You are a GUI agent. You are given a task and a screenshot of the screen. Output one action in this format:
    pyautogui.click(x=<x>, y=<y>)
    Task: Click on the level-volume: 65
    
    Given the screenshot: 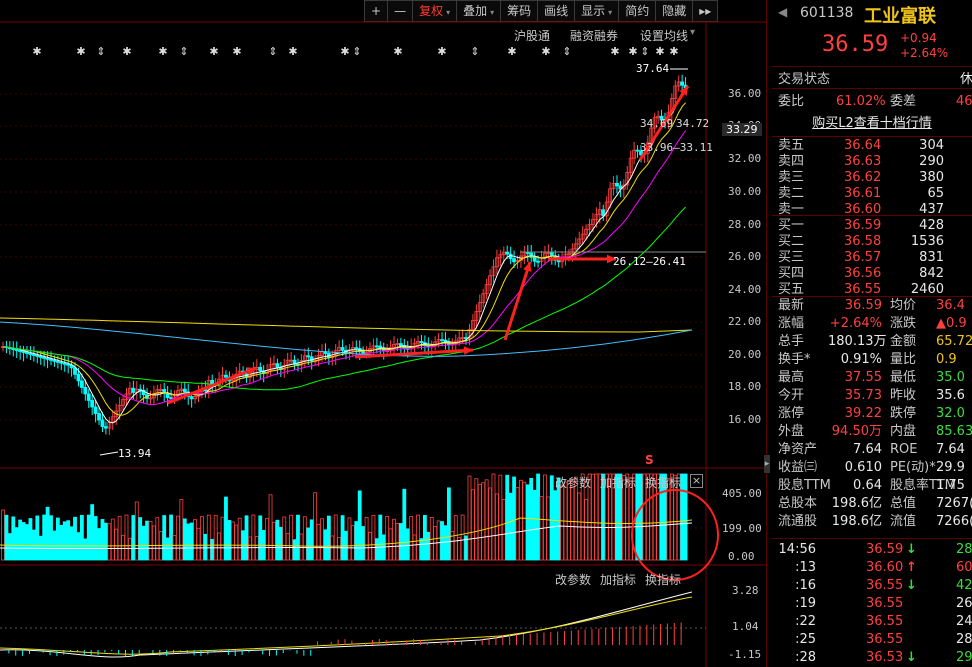 What is the action you would take?
    pyautogui.click(x=935, y=193)
    